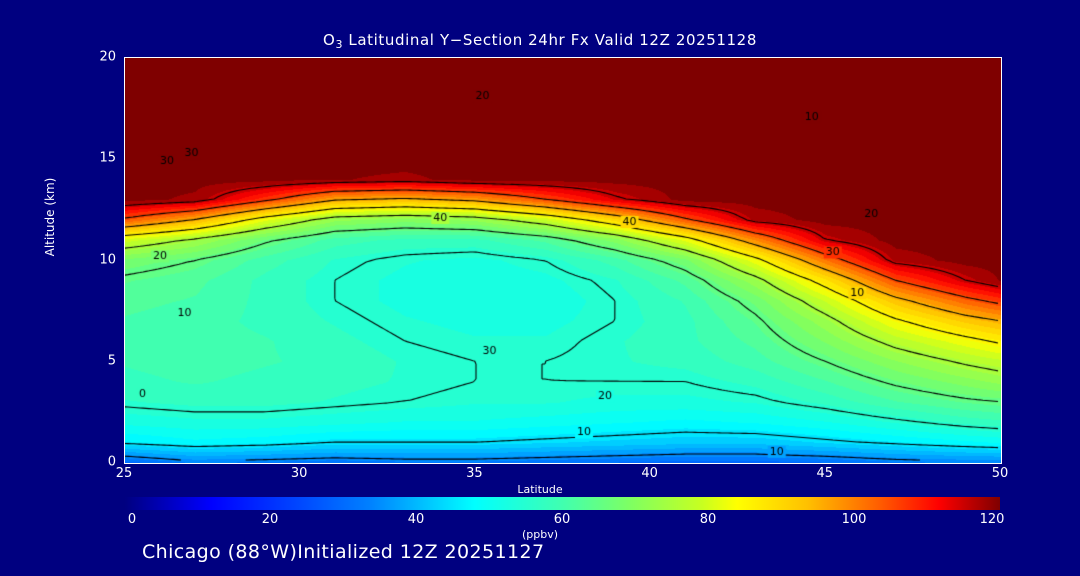 The width and height of the screenshot is (1080, 576). Describe the element at coordinates (94, 260) in the screenshot. I see `y-axis-ticks: 20 15 10 5 0` at that location.